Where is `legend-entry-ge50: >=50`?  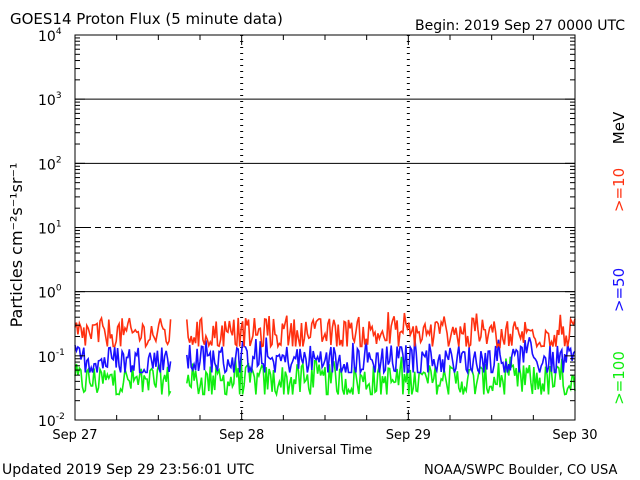
legend-entry-ge50: >=50 is located at coordinates (619, 290).